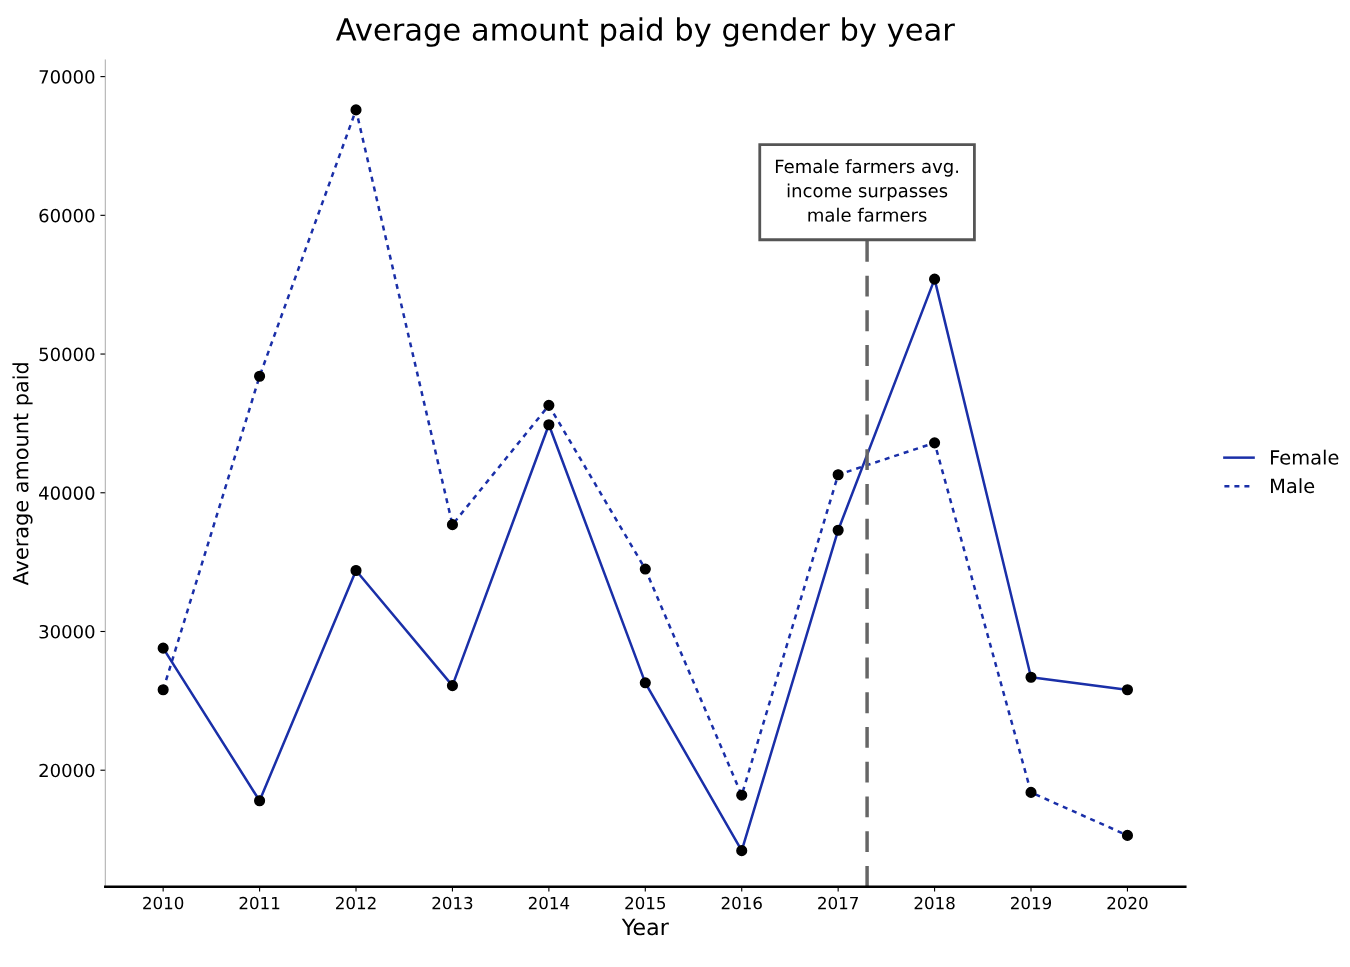 The height and width of the screenshot is (967, 1350). What do you see at coordinates (67, 354) in the screenshot?
I see `y-tick-label: 50000` at bounding box center [67, 354].